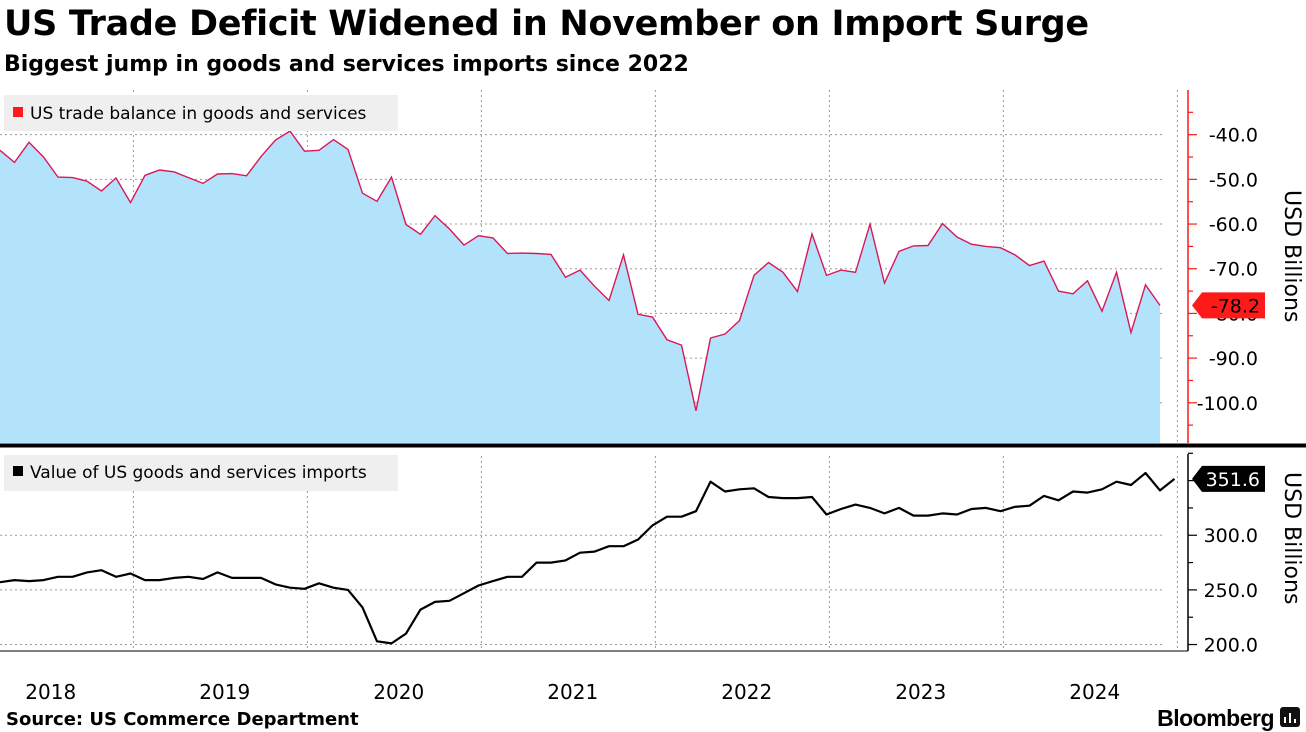  Describe the element at coordinates (198, 473) in the screenshot. I see `legend-label: Value of US goods and services imports` at that location.